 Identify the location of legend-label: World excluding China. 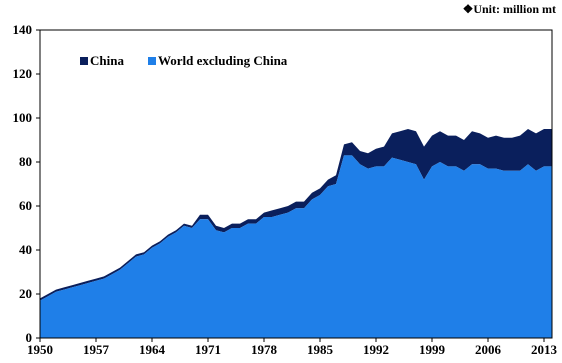
(223, 60).